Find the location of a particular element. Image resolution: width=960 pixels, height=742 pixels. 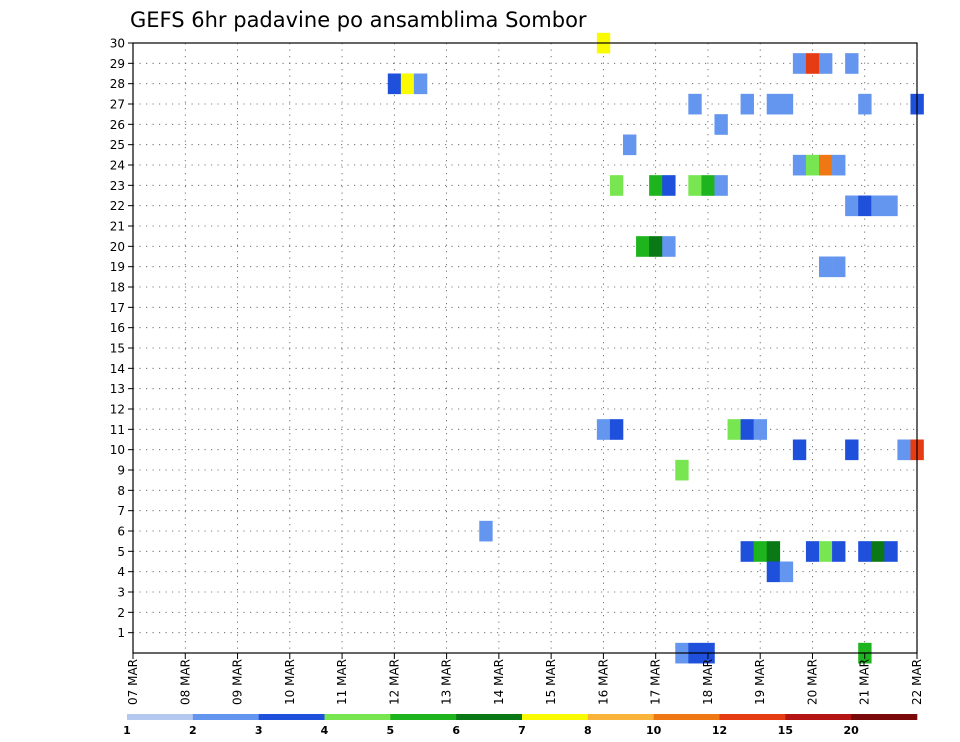

y-tick-label: 13 is located at coordinates (117, 389).